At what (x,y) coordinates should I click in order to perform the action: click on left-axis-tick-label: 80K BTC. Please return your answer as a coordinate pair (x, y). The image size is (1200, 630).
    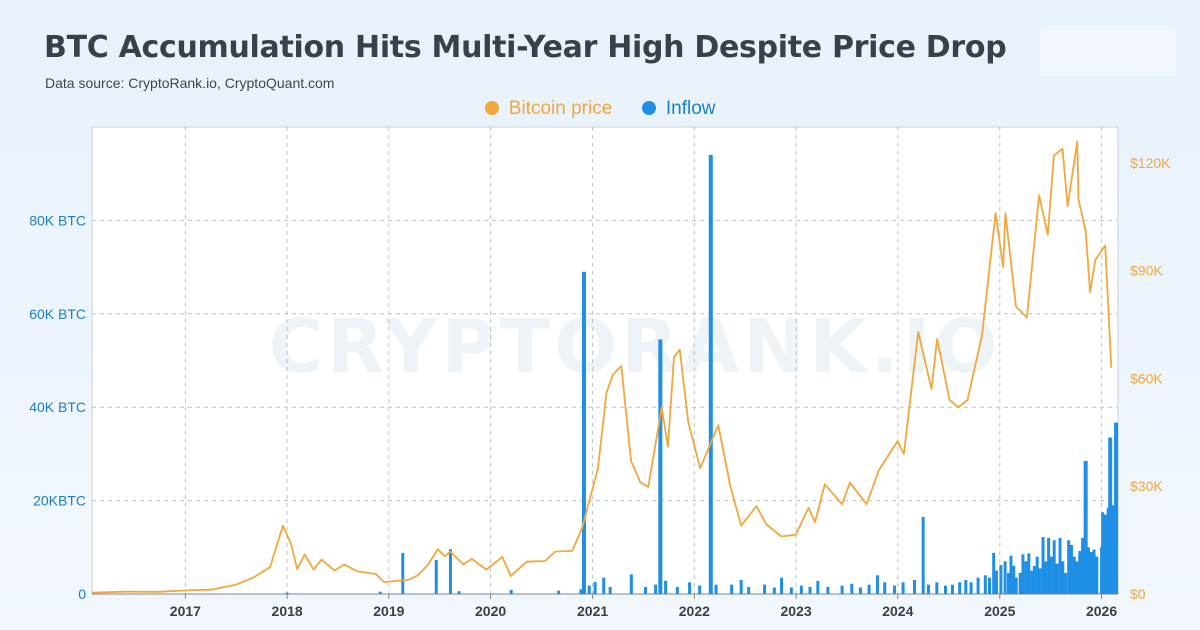
    Looking at the image, I should click on (57, 220).